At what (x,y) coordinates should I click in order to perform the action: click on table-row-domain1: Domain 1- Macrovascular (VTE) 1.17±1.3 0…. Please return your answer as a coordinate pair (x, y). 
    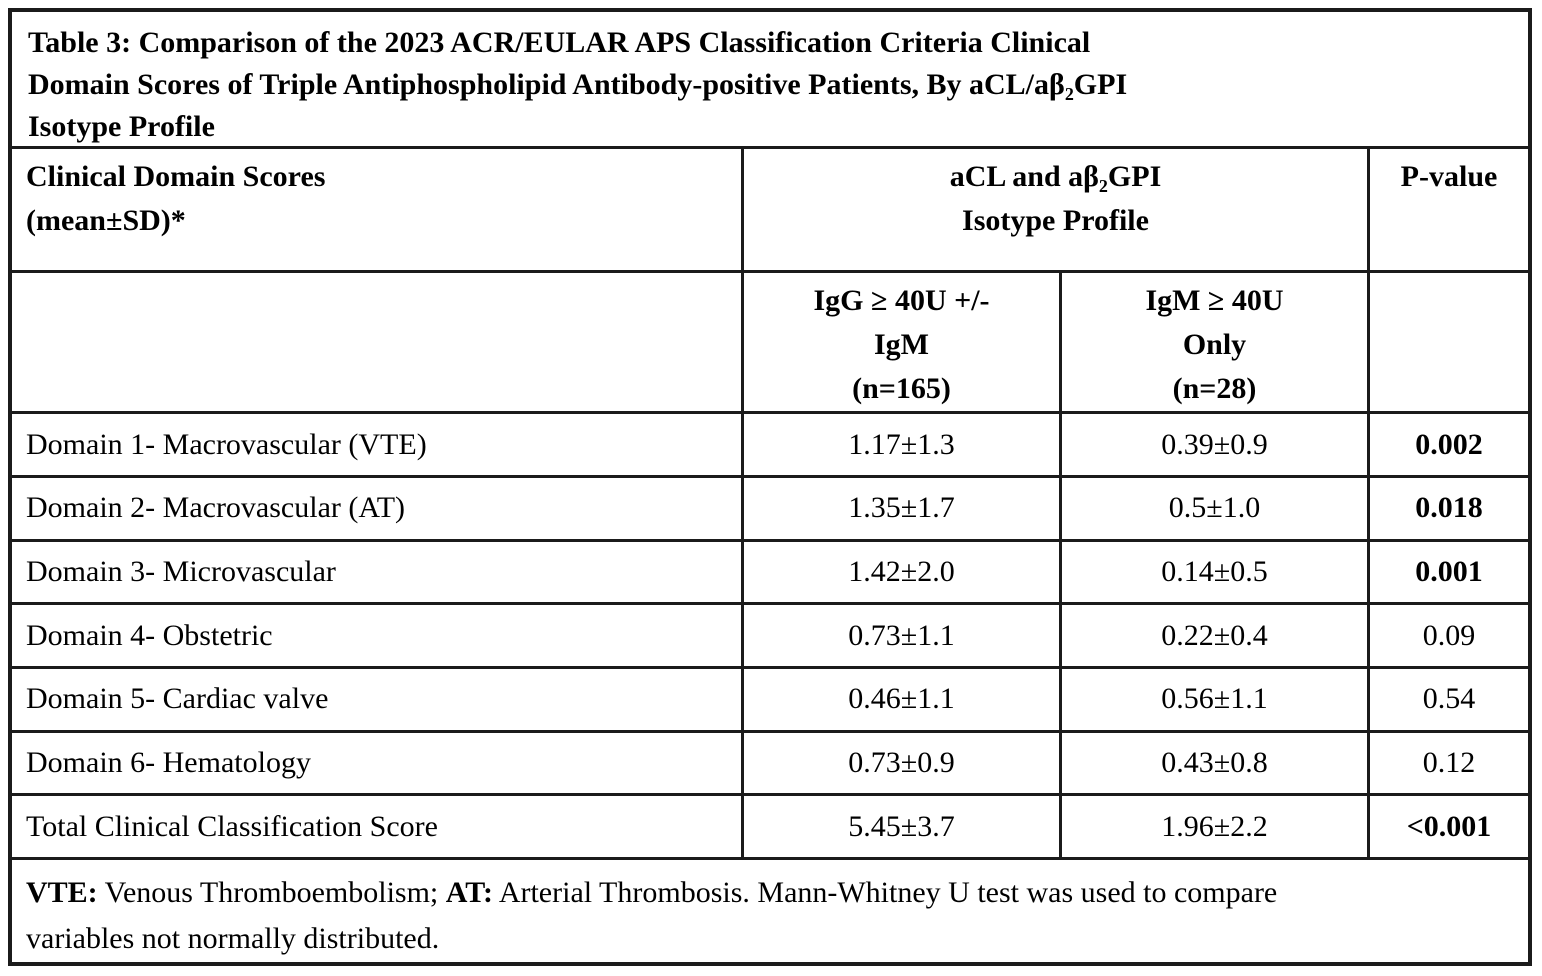
    Looking at the image, I should click on (770, 443).